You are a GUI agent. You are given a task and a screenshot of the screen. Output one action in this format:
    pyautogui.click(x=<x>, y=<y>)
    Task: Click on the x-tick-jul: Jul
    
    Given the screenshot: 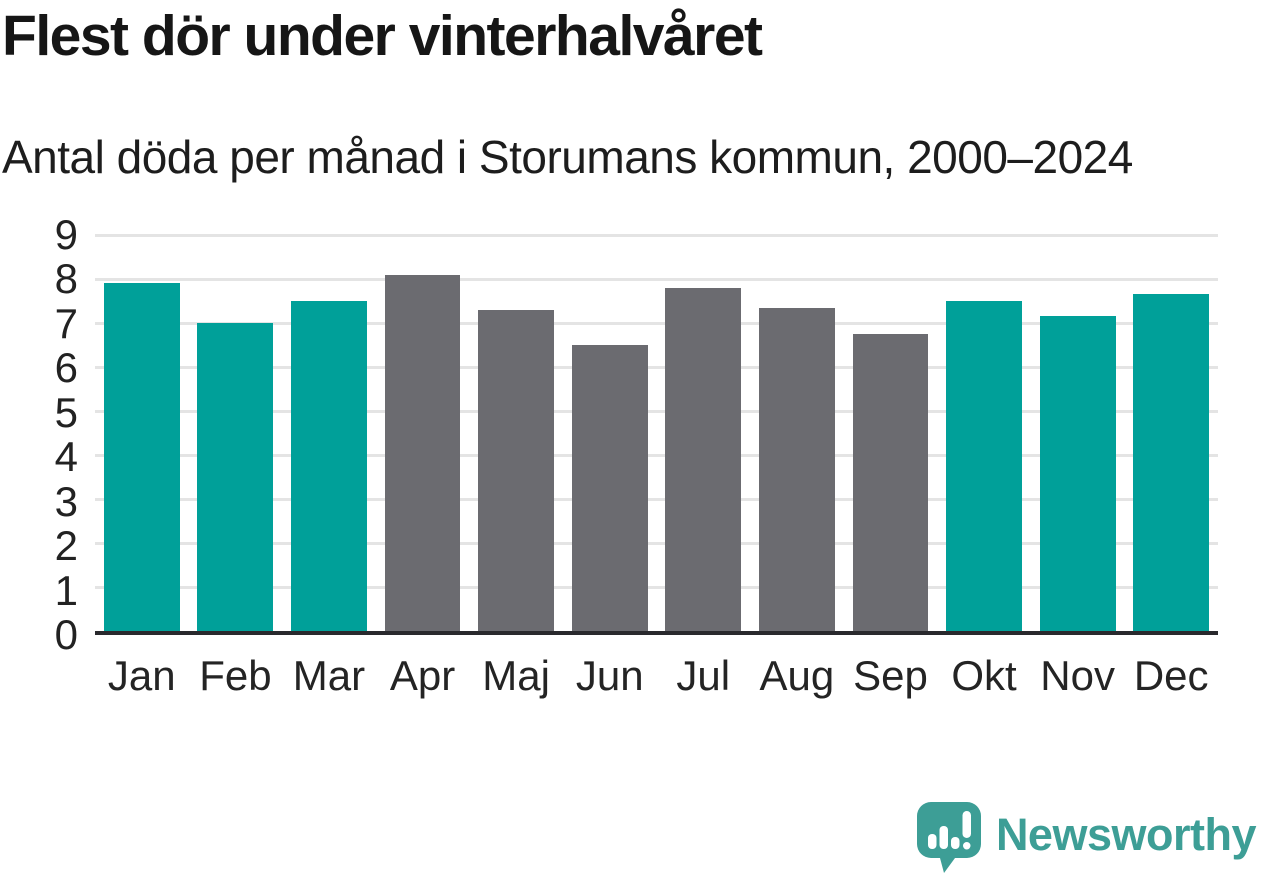 What is the action you would take?
    pyautogui.click(x=703, y=675)
    